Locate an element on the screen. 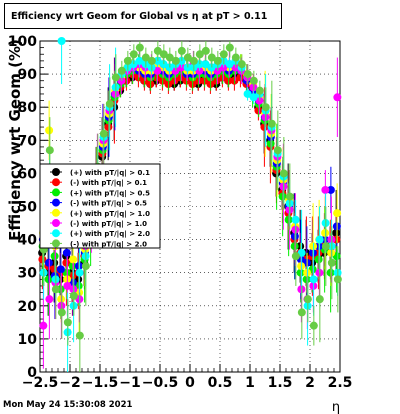 This screenshot has width=400, height=414. x-tick-label: −2 is located at coordinates (69, 383).